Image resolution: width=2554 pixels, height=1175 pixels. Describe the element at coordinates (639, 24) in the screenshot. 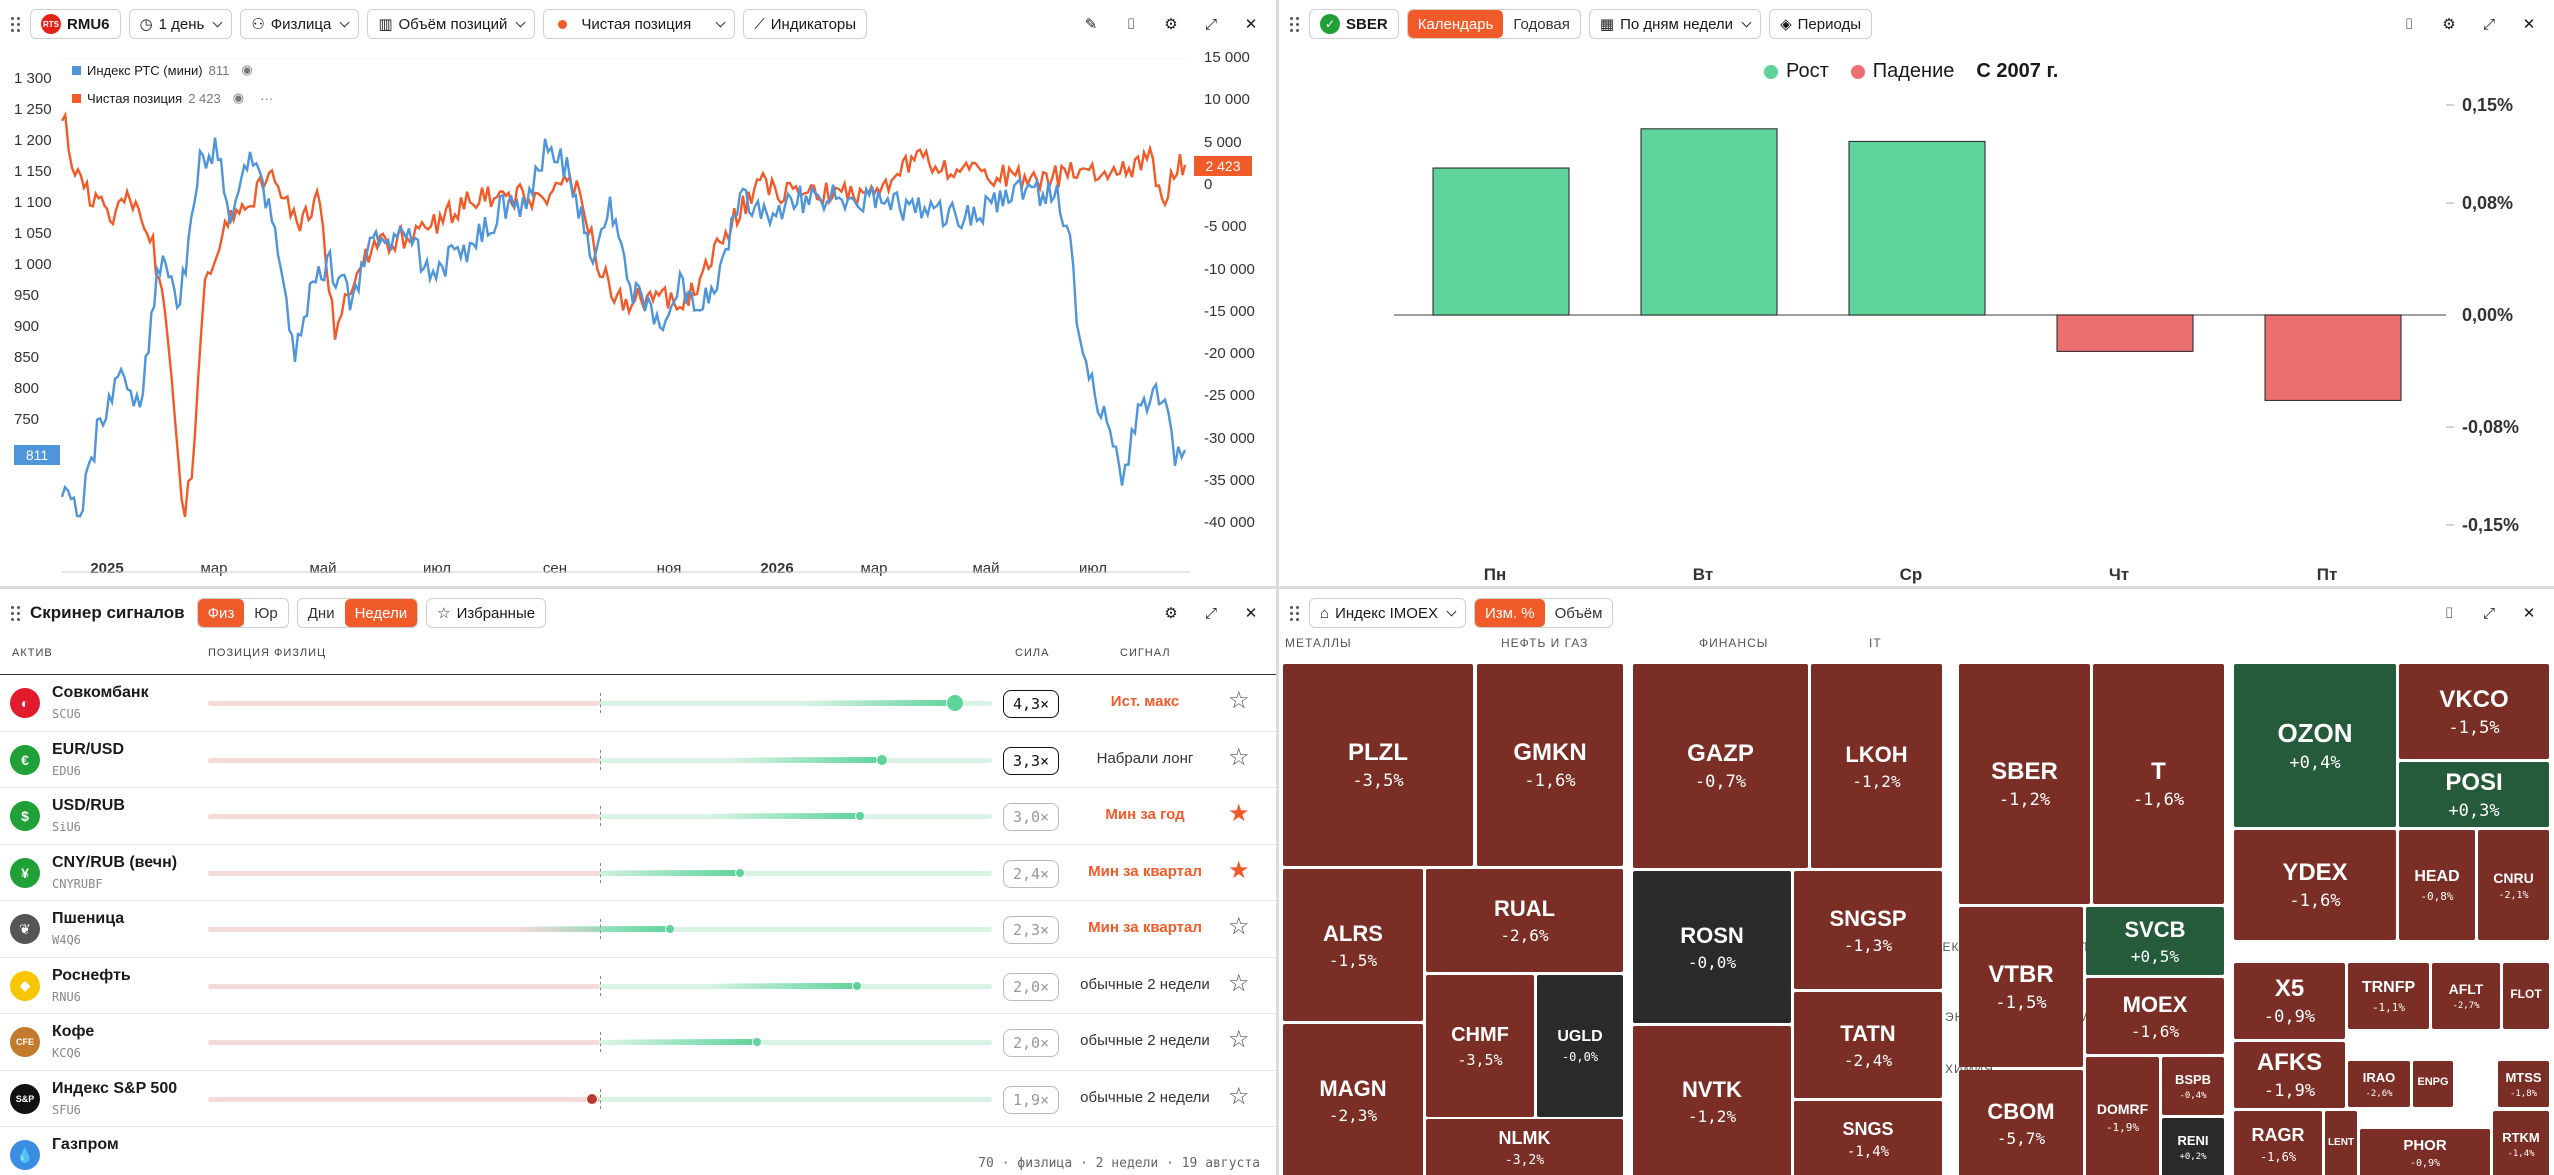

I see `net-position-select: Чистая позиция` at that location.